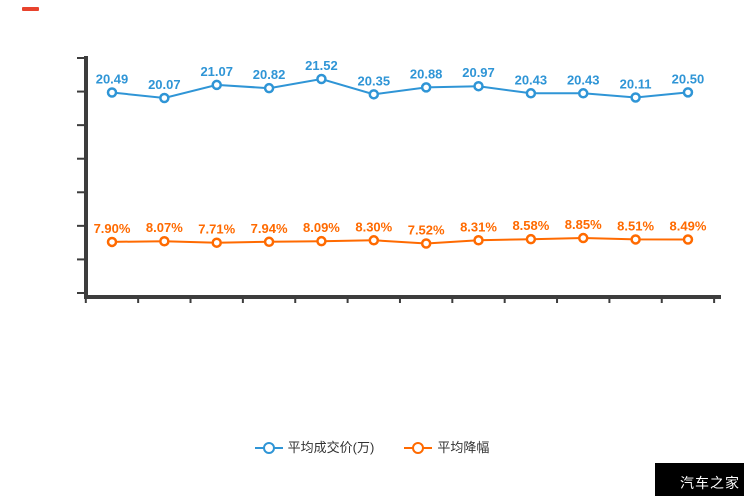 This screenshot has height=496, width=744. What do you see at coordinates (269, 74) in the screenshot?
I see `svg-text: 20.82` at bounding box center [269, 74].